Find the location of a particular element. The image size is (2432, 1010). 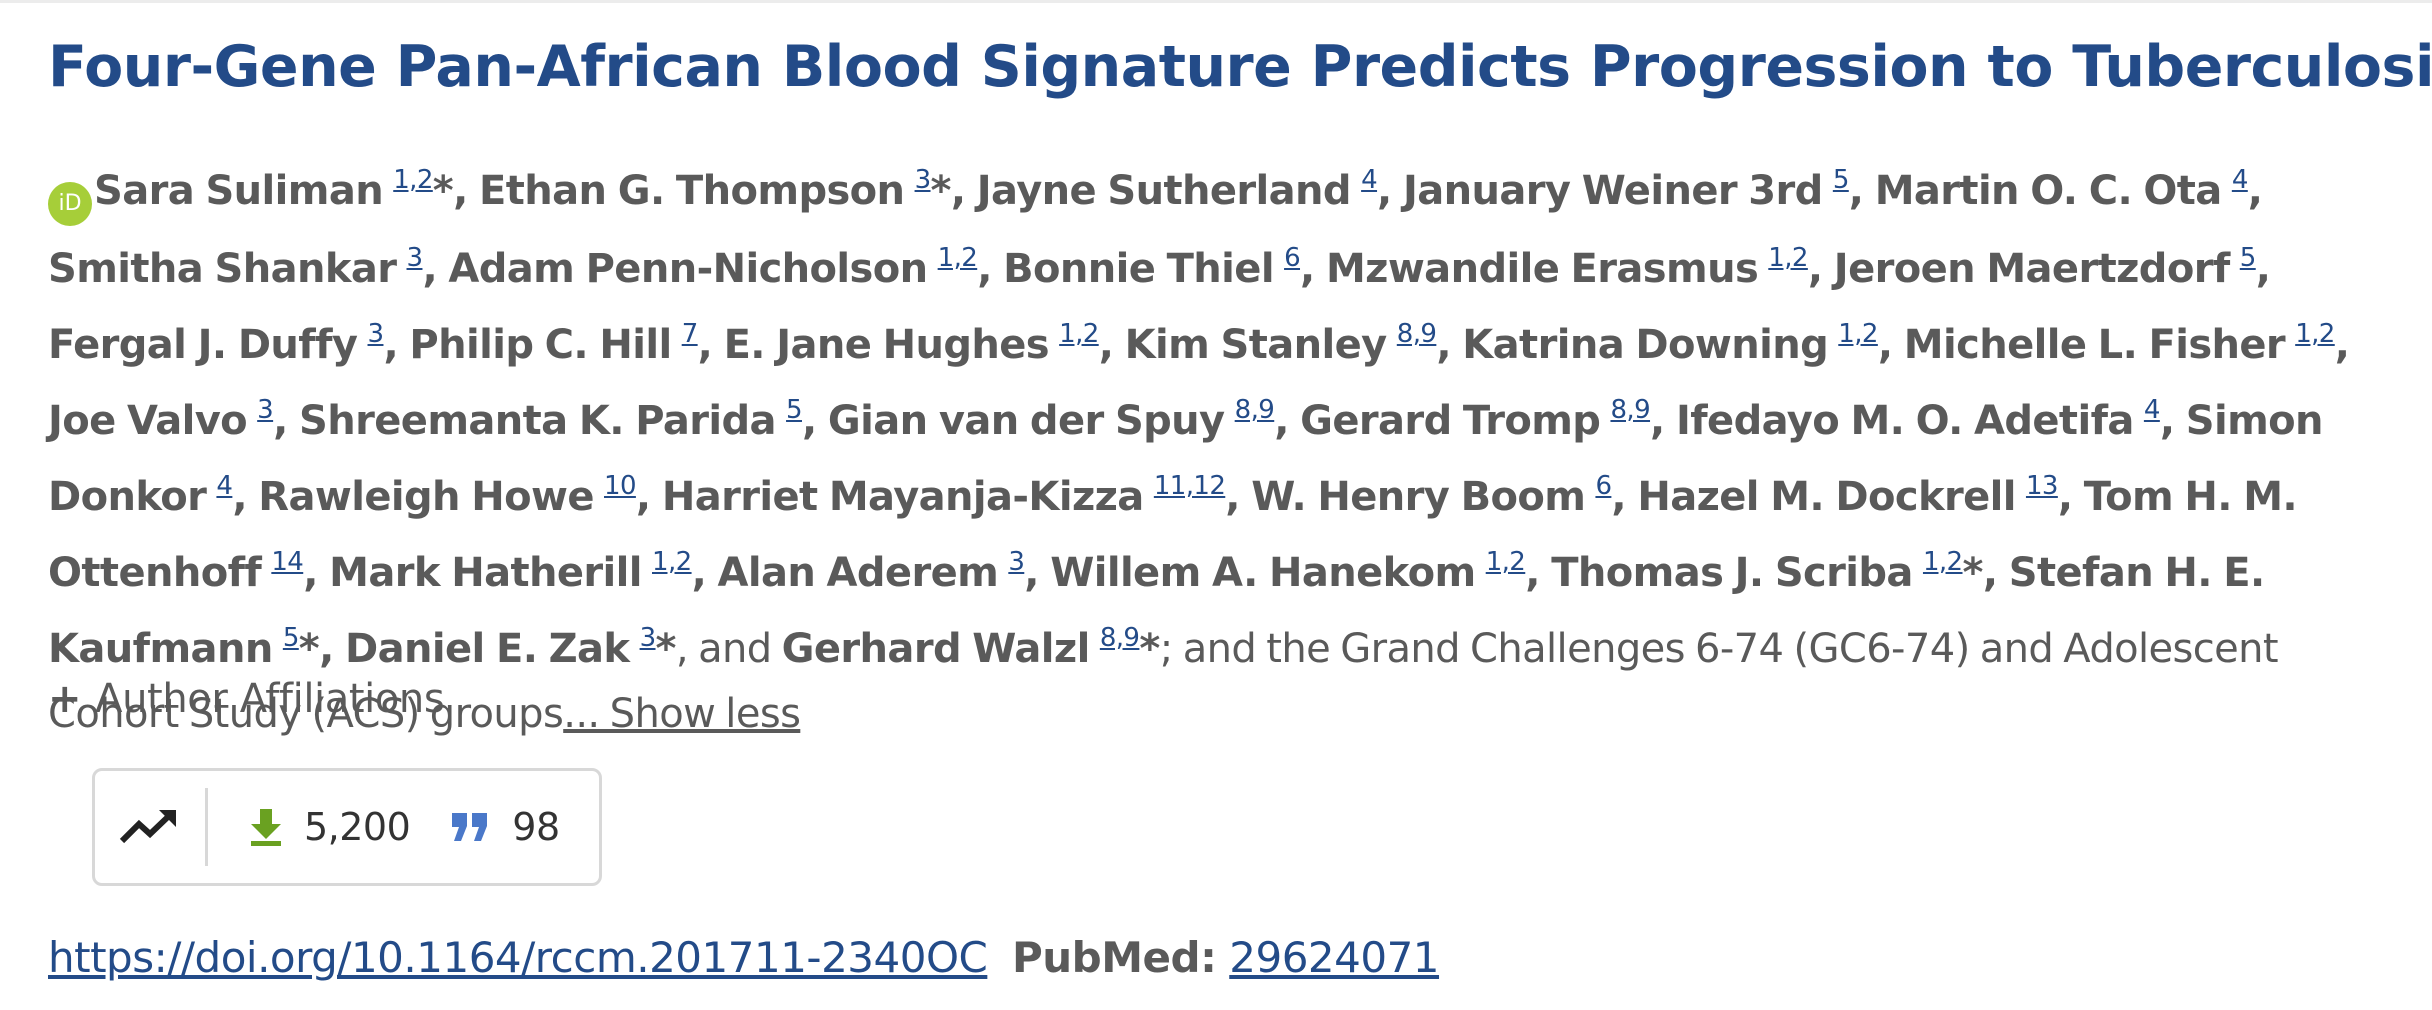

author-and-separator: , and is located at coordinates (728, 649).